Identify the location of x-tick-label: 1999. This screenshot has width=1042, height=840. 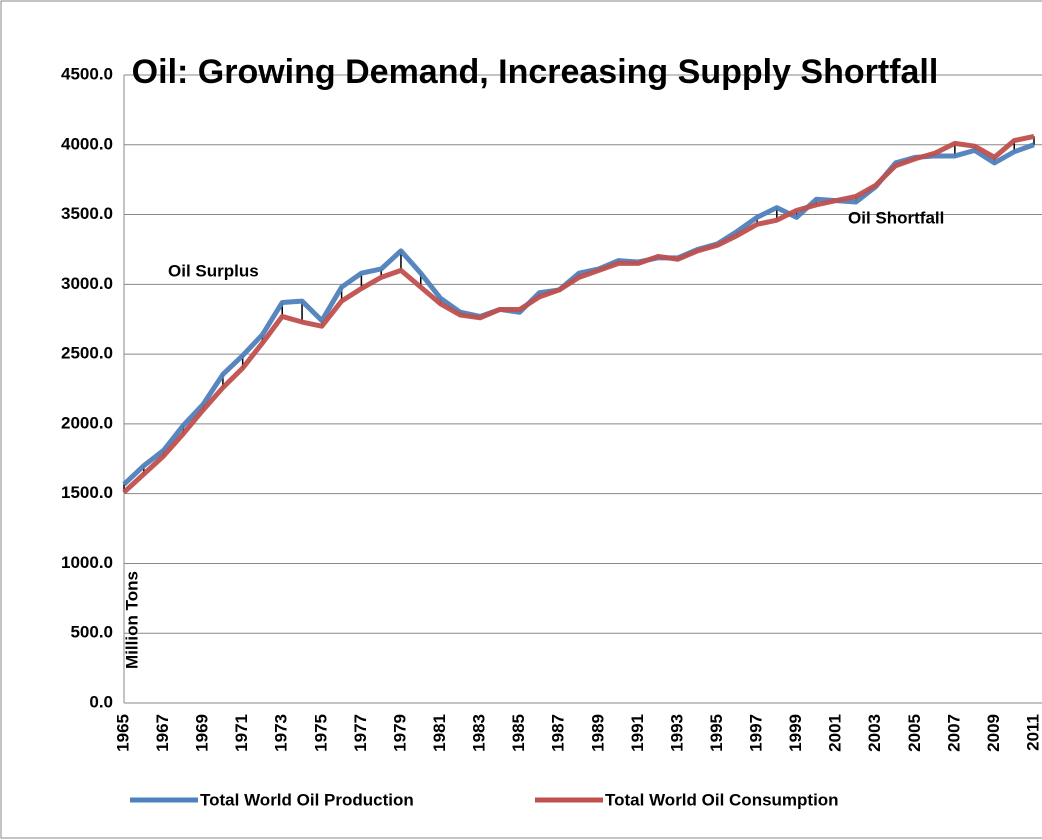
(795, 733).